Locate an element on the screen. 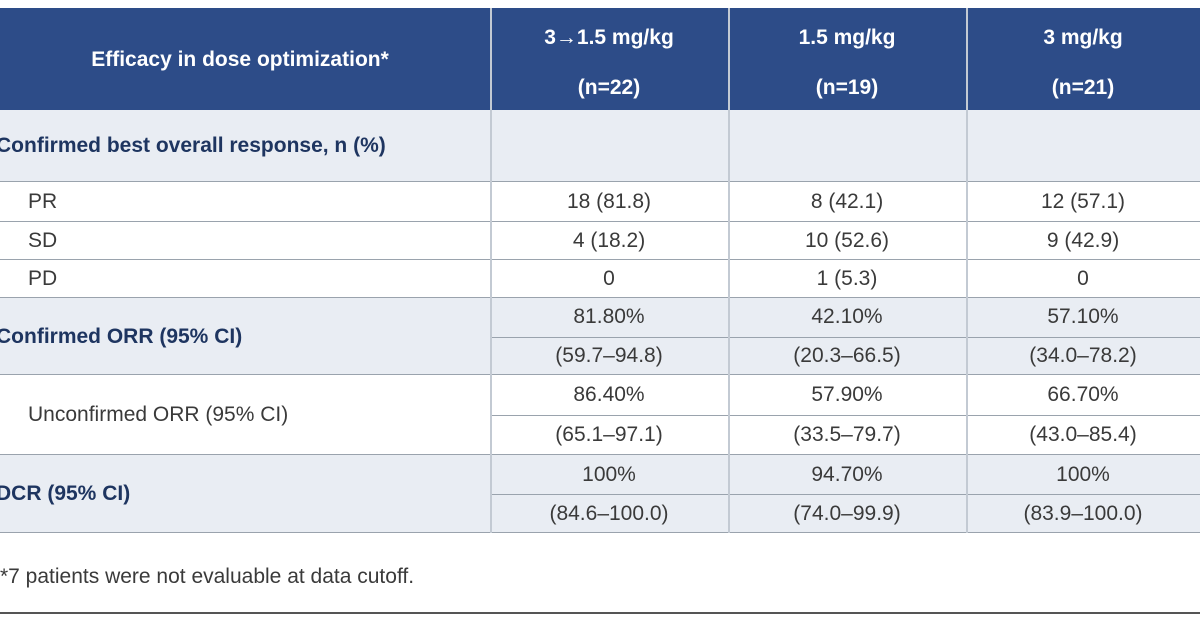 The image size is (1200, 629). row-label: Unconfirmed ORR (95% CI) is located at coordinates (158, 414).